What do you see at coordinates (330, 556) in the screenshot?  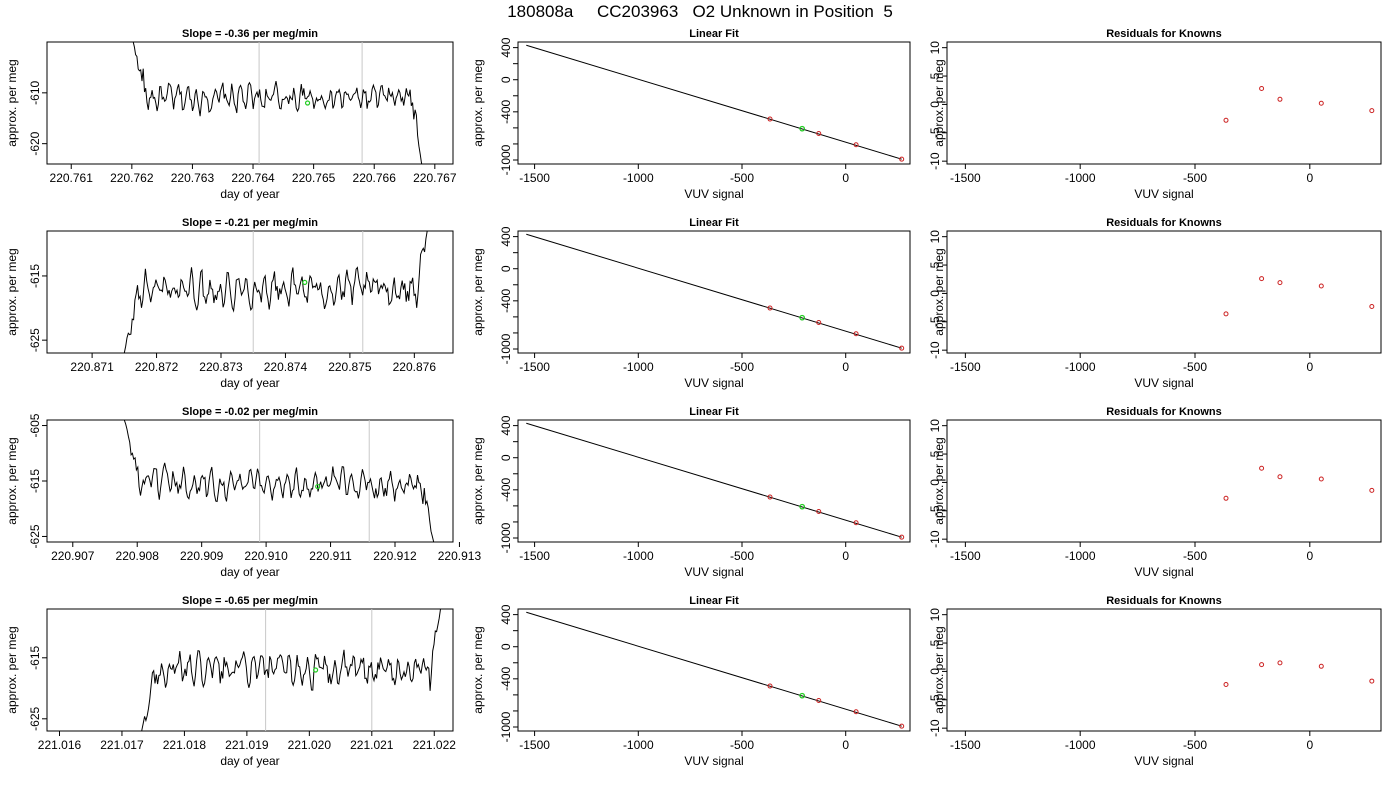 I see `x-tick-label: 220.911` at bounding box center [330, 556].